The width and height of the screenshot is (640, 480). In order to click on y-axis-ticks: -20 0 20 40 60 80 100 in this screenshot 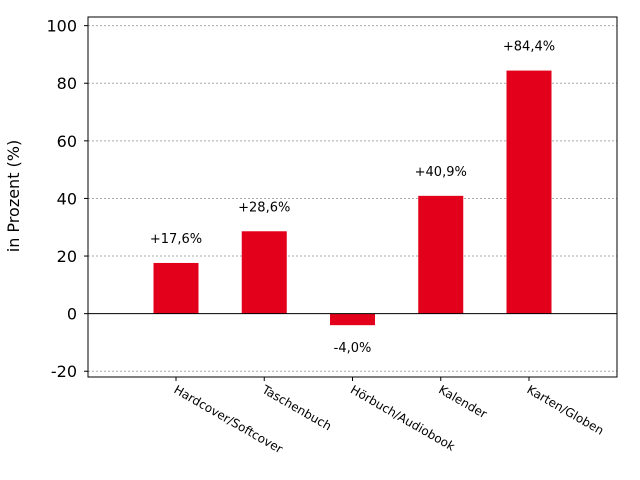, I will do `click(67, 199)`.